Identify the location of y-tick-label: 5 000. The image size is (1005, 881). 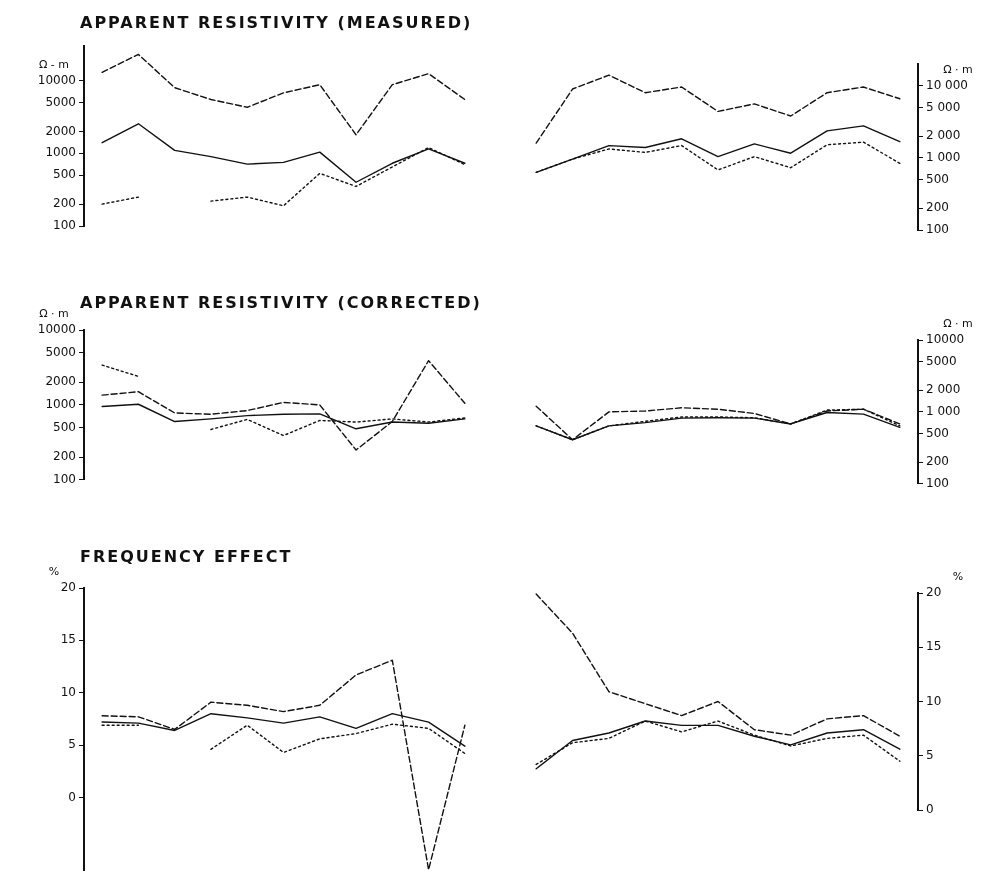
(943, 106).